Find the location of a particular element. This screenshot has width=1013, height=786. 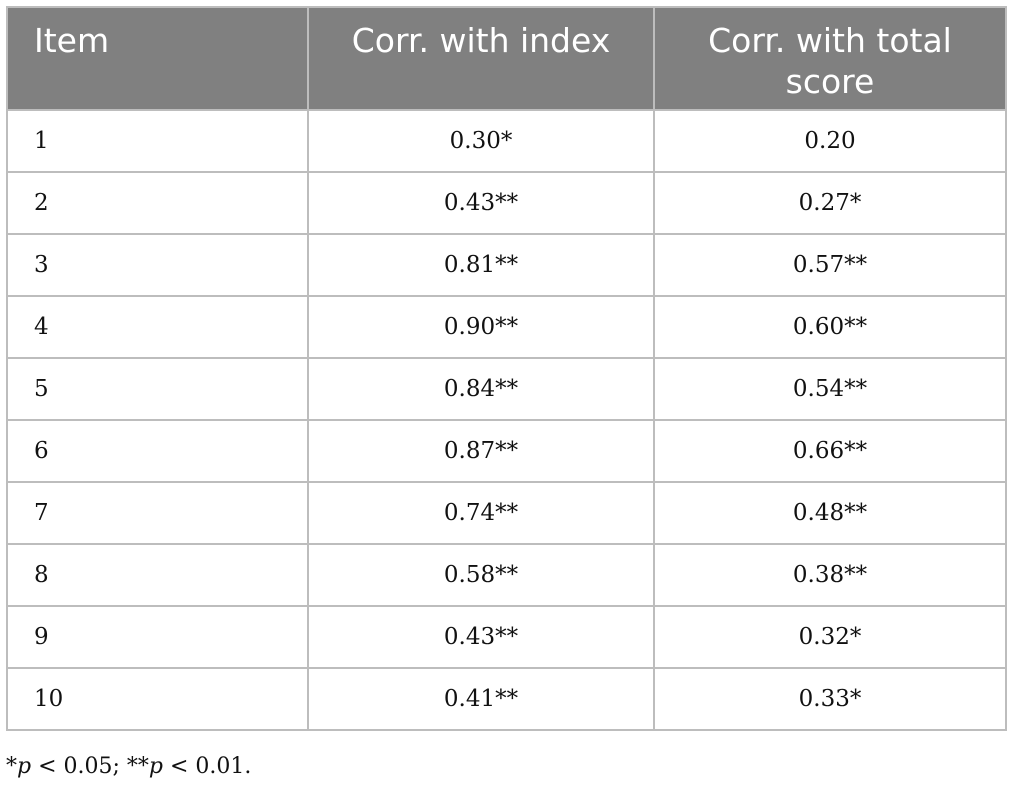

cell-corr-total: 0.27* is located at coordinates (830, 203).